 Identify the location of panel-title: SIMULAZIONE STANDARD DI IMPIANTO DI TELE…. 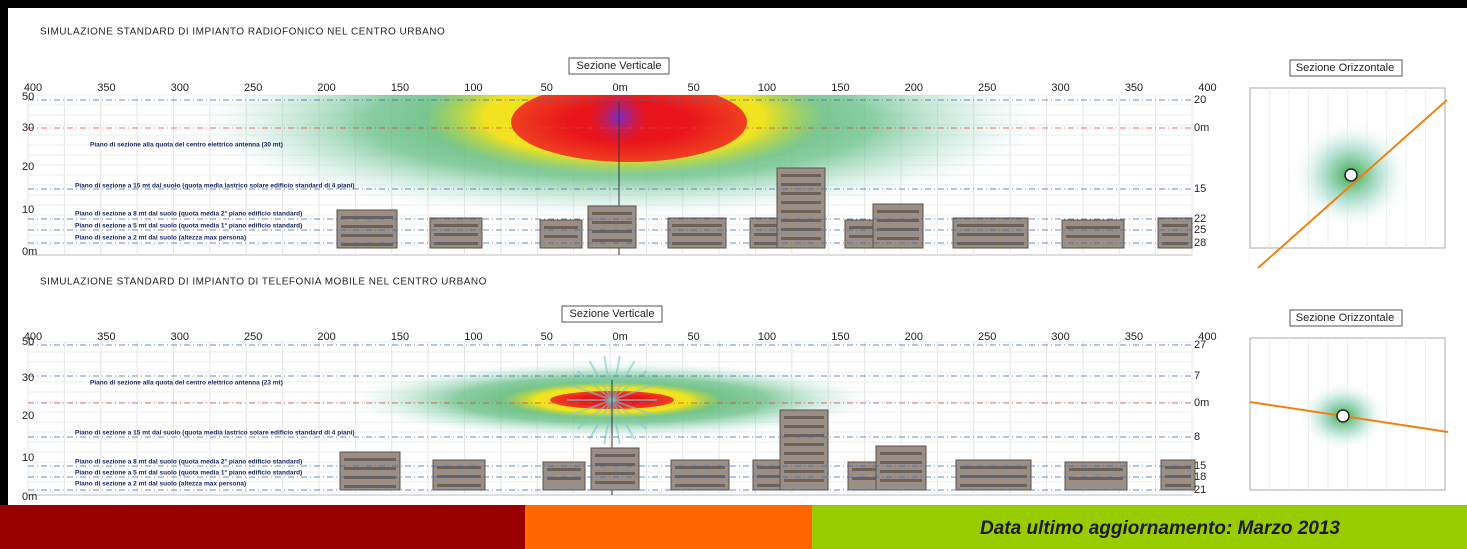
(263, 282).